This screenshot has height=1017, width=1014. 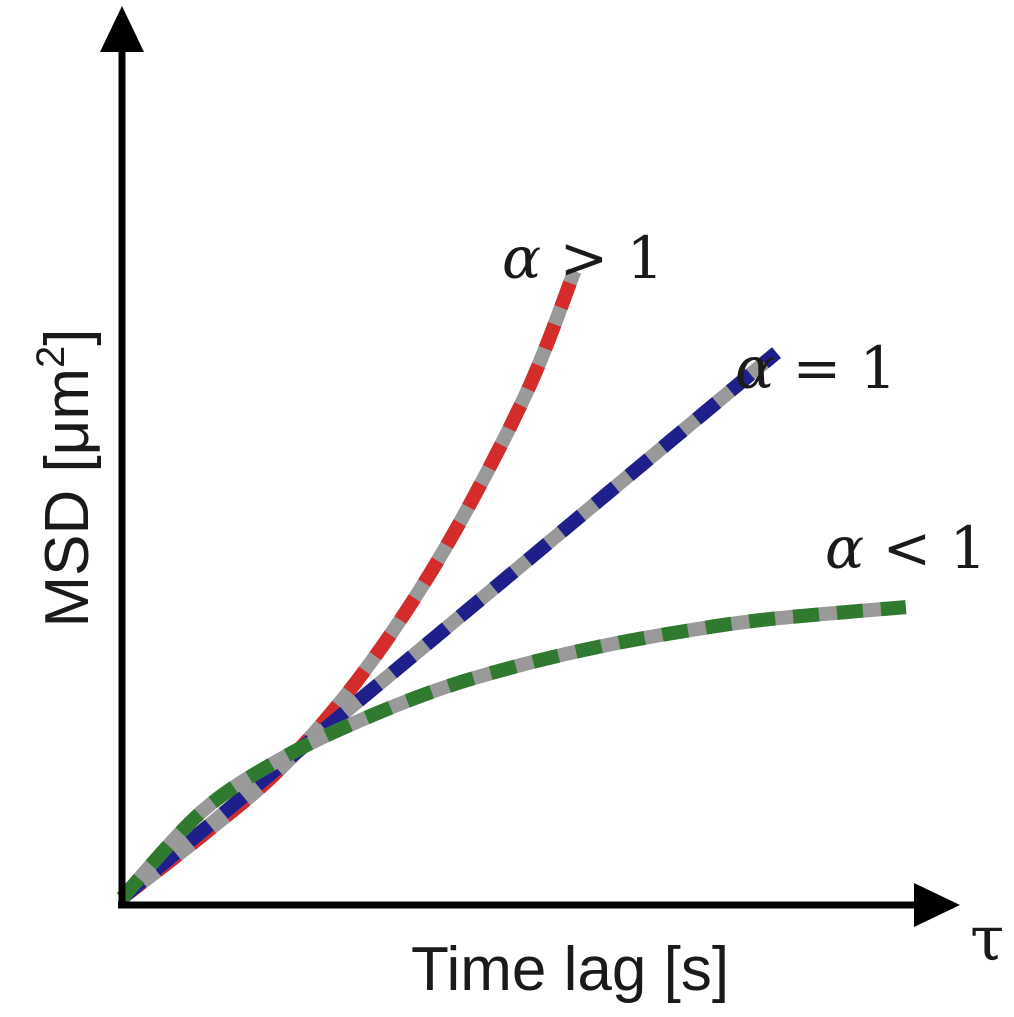 I want to click on label-alpha-gt-1: α > 1, so click(x=583, y=258).